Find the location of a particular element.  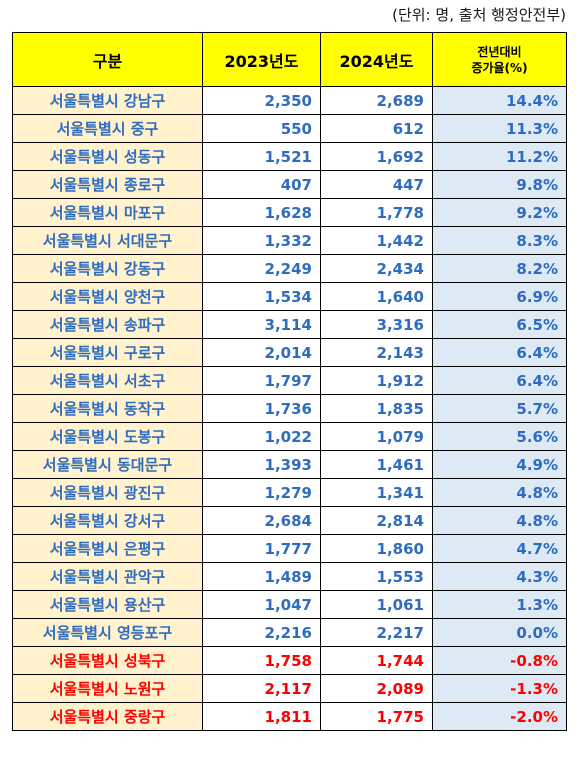

region-cell: 서울특별시 강동구 is located at coordinates (107, 268).